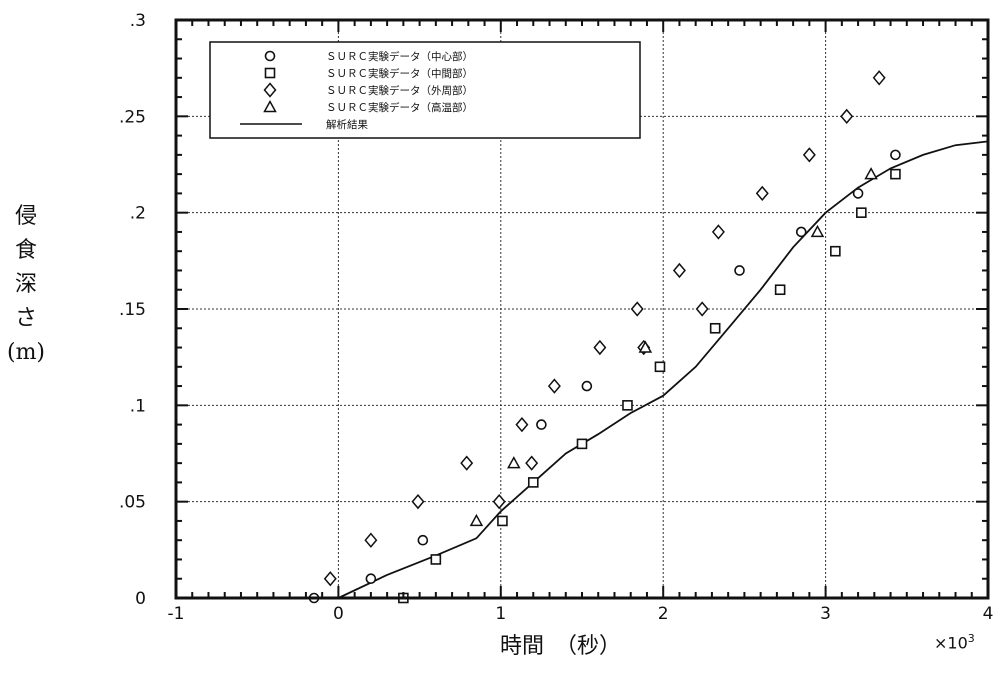 The image size is (995, 673). What do you see at coordinates (399, 90) in the screenshot?
I see `legend-label: ＳＵＲＣ実験データ（外周部）` at bounding box center [399, 90].